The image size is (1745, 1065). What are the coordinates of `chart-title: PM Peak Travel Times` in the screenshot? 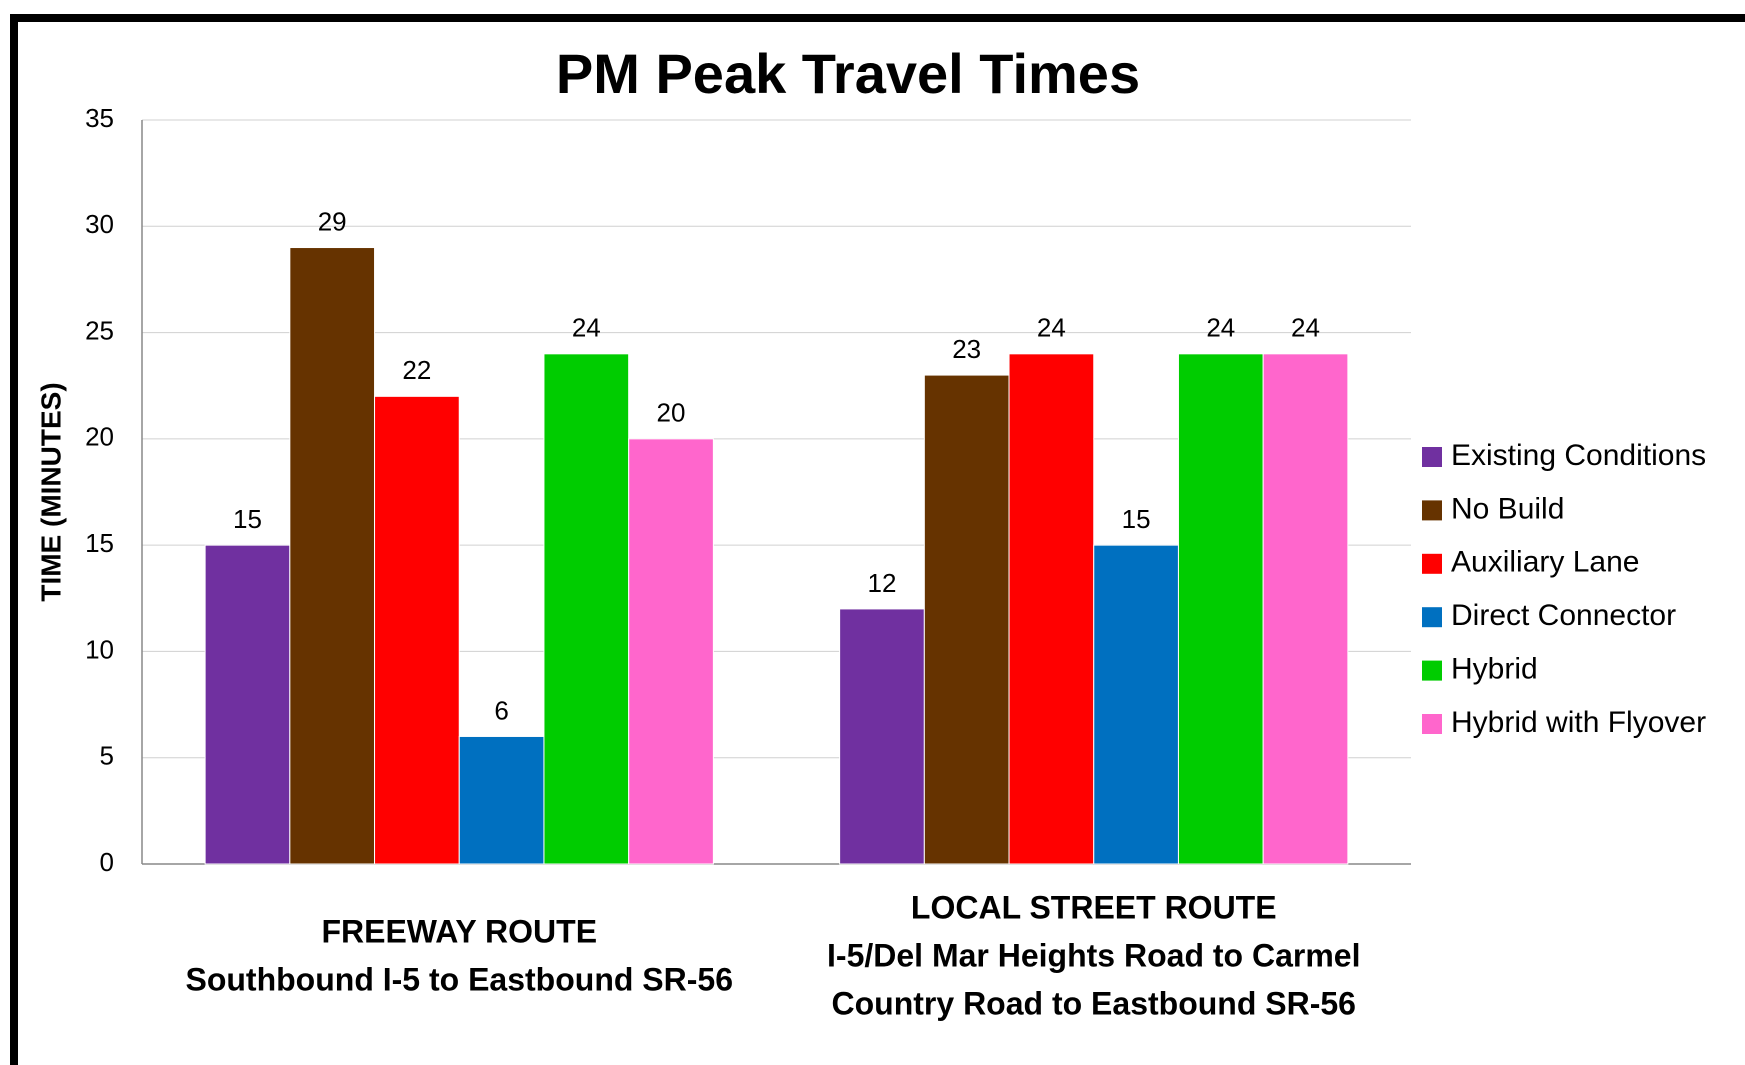 It's located at (848, 73).